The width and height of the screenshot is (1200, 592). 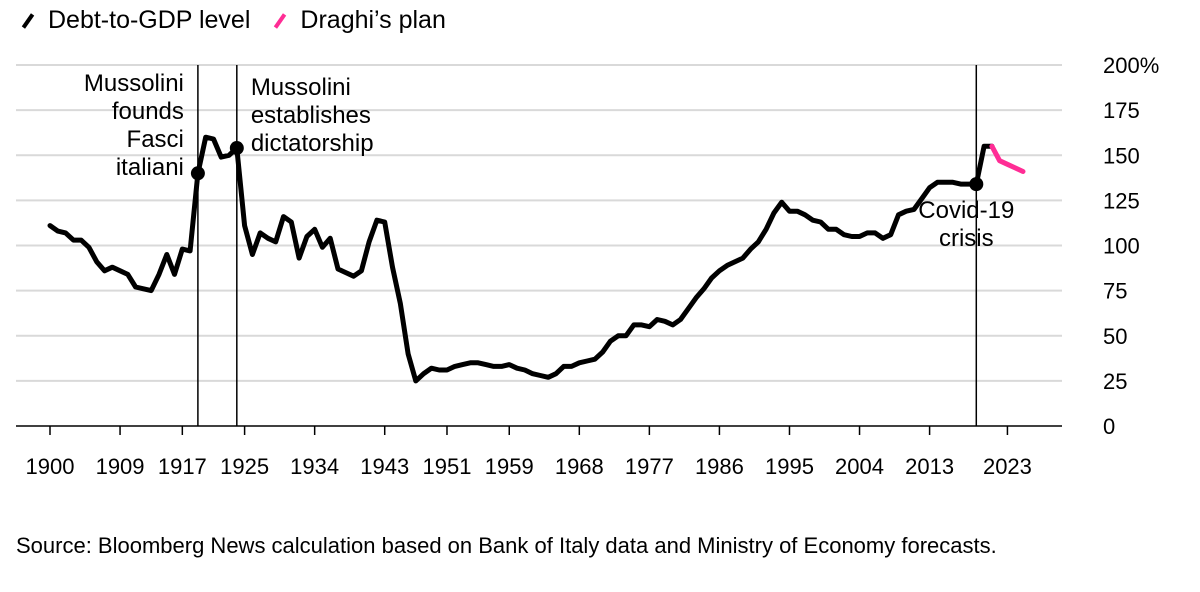 I want to click on legend-item-draghi: Draghi’s plan, so click(x=357, y=20).